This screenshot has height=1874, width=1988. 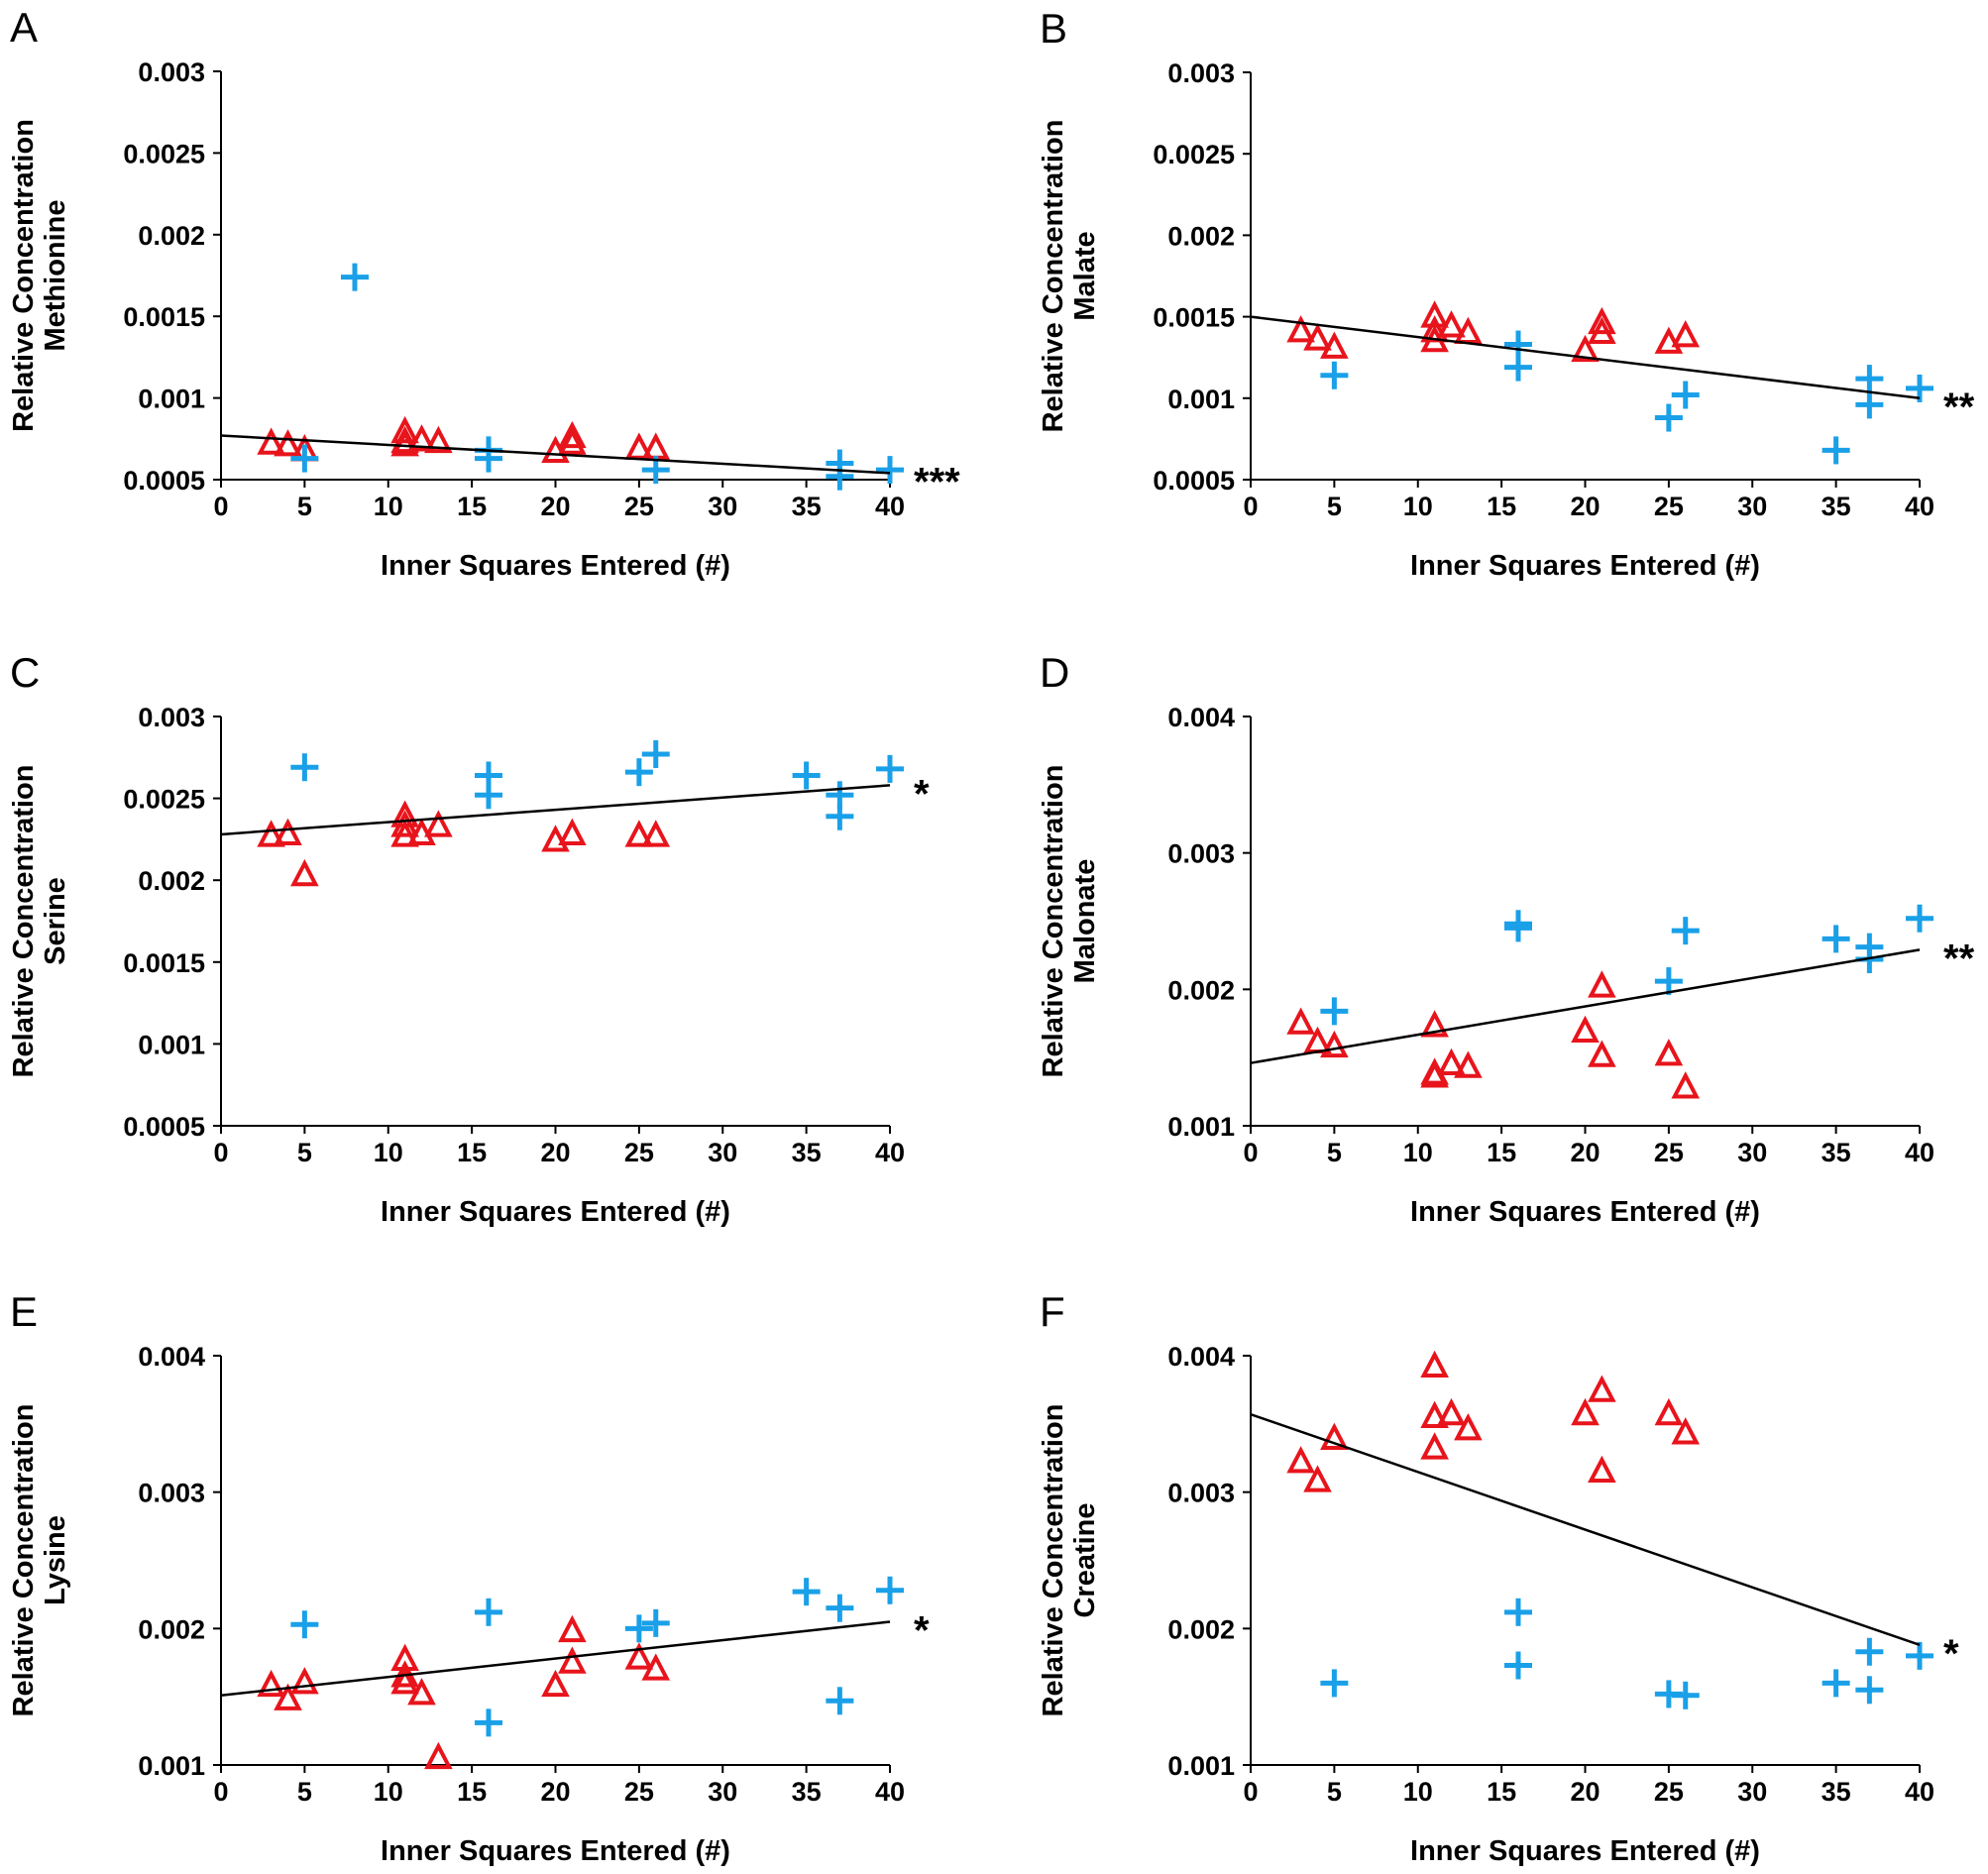 I want to click on y-tick-label: 0.0025, so click(x=164, y=153).